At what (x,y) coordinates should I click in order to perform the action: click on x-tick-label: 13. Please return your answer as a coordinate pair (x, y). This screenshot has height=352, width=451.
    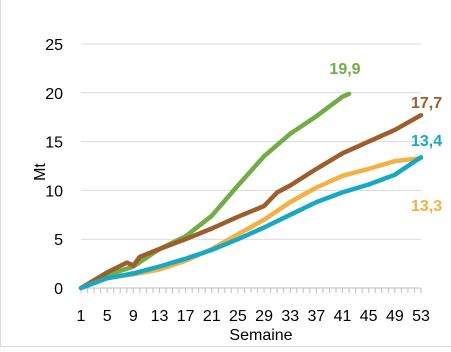
    Looking at the image, I should click on (160, 316).